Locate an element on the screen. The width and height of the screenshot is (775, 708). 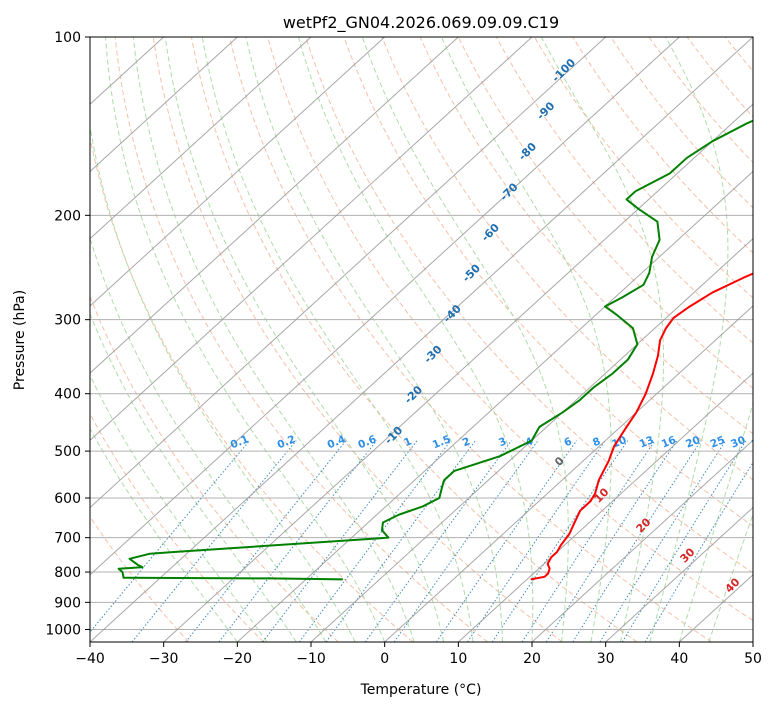
x-tick-label: −10 is located at coordinates (311, 659).